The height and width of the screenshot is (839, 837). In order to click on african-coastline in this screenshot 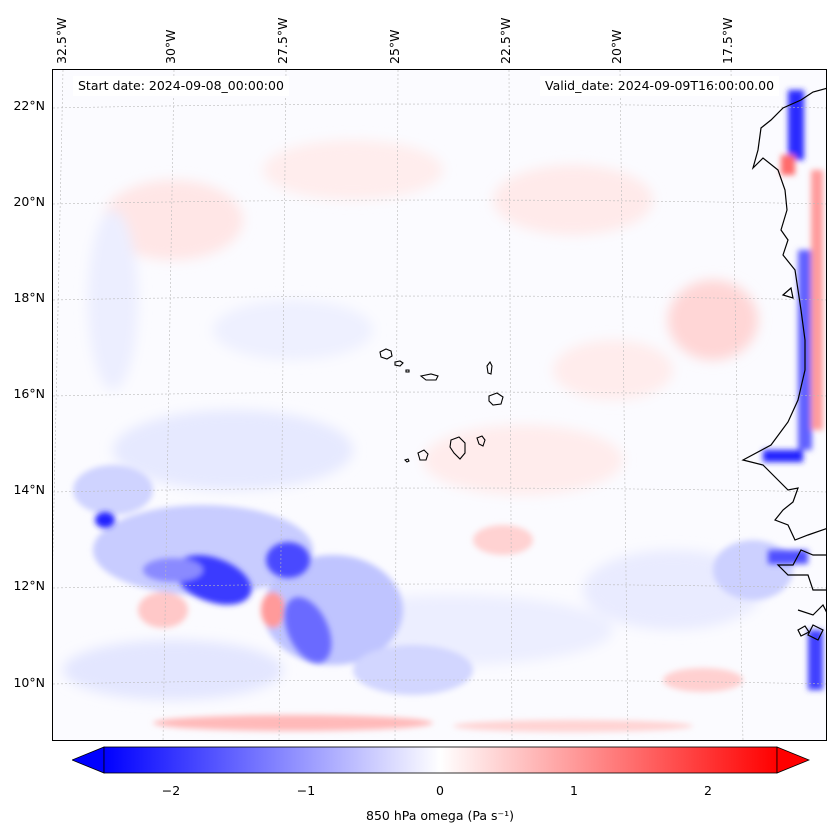, I will do `click(783, 364)`.